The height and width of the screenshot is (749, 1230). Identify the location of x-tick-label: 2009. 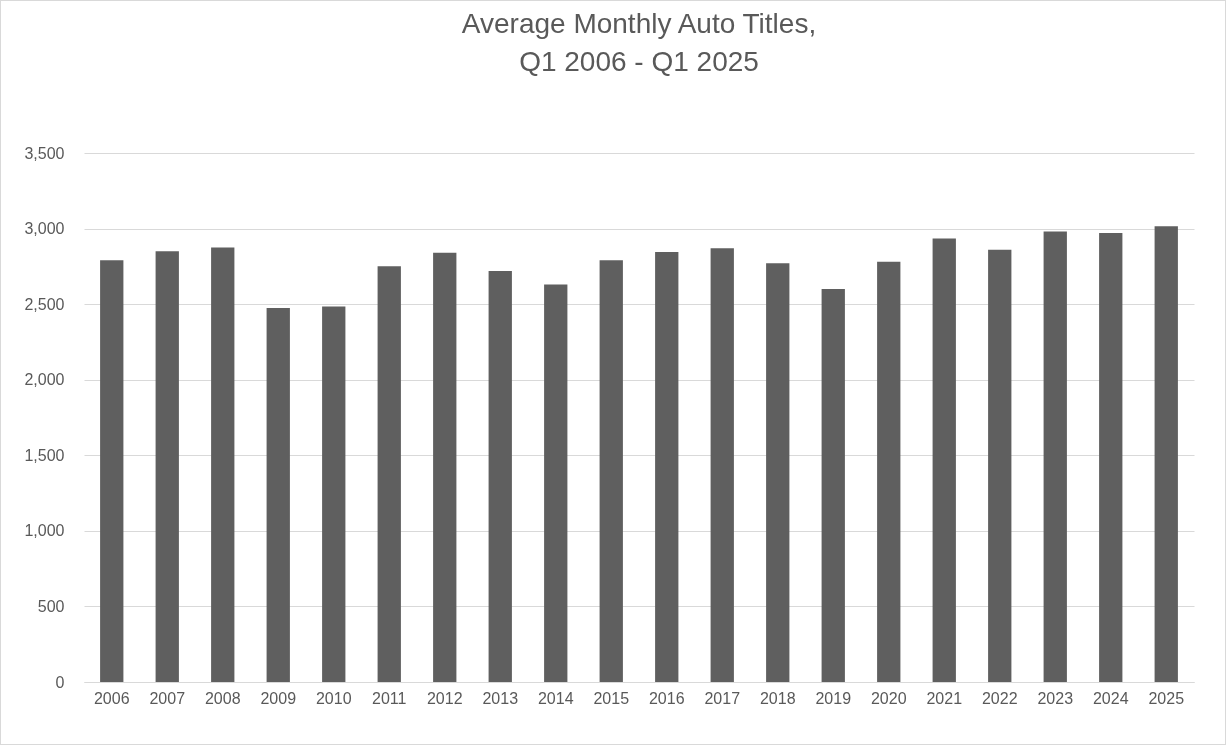
(278, 698).